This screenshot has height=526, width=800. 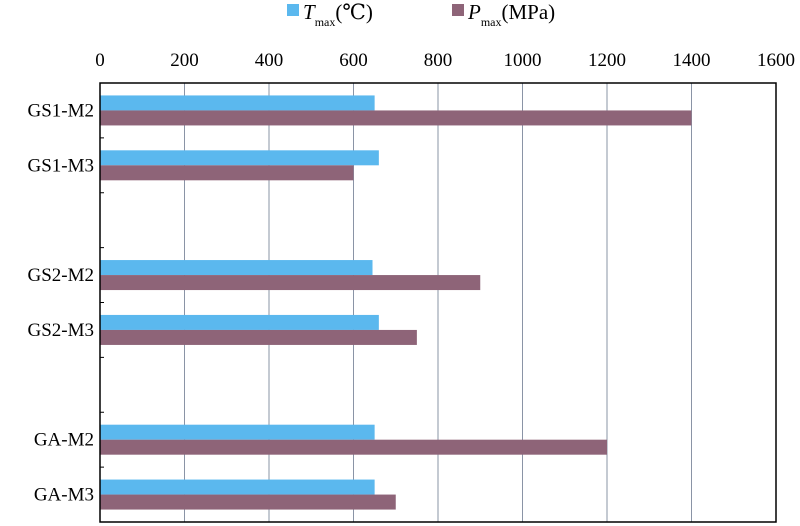 I want to click on legend: Tmax(℃) Pmax(MPa), so click(x=421, y=14).